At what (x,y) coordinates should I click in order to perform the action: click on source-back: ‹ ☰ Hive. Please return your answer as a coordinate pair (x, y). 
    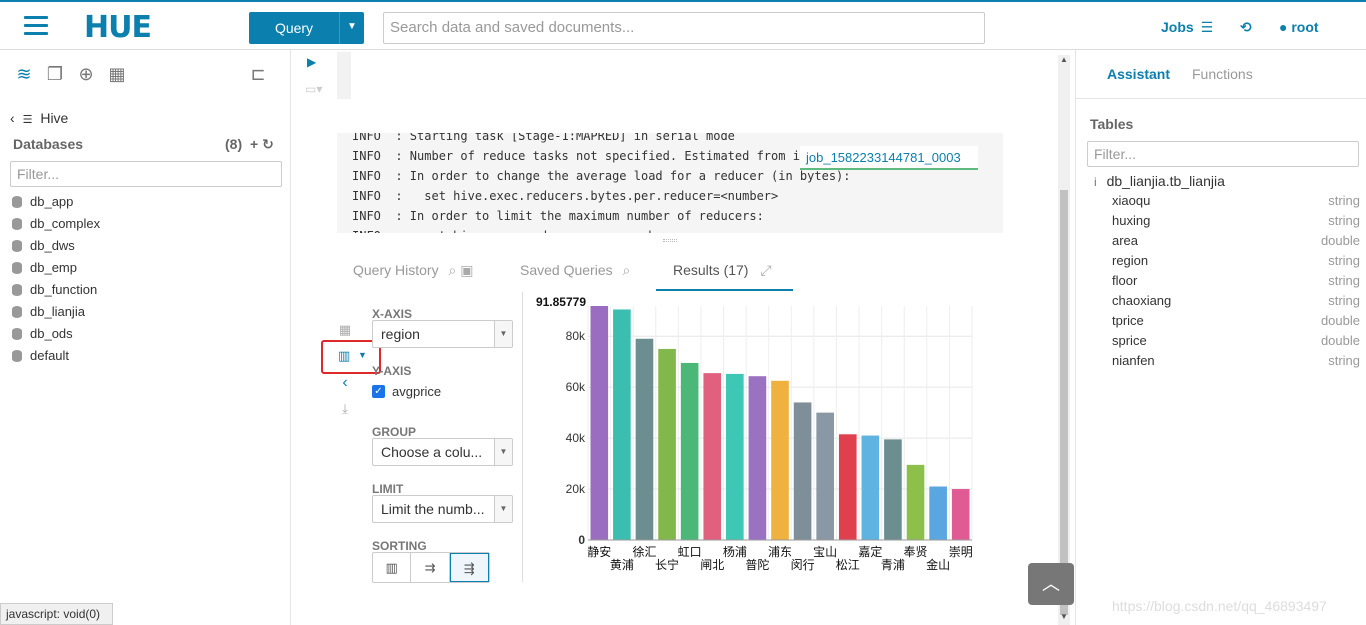
    Looking at the image, I should click on (39, 118).